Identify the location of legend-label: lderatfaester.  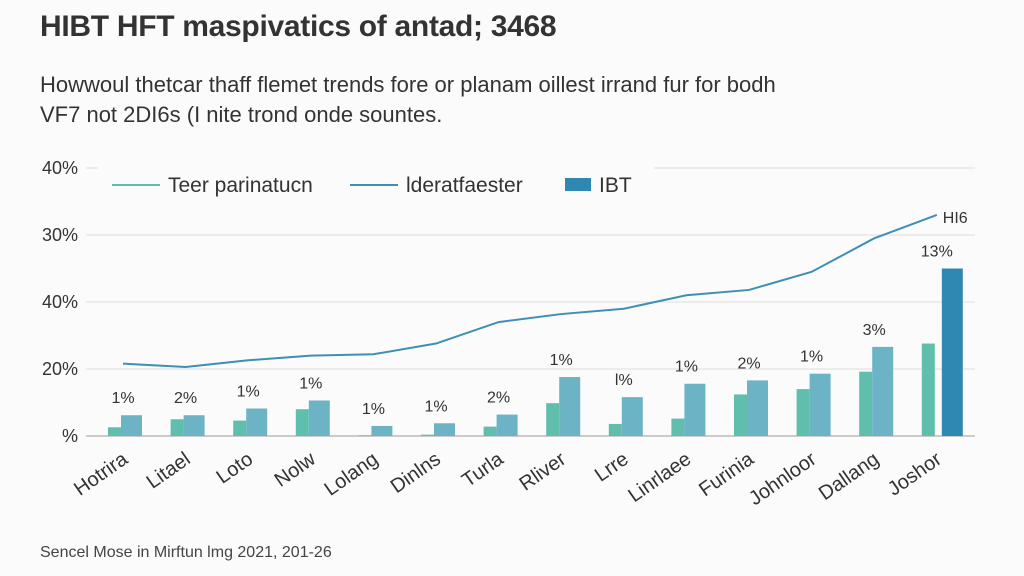
(464, 185).